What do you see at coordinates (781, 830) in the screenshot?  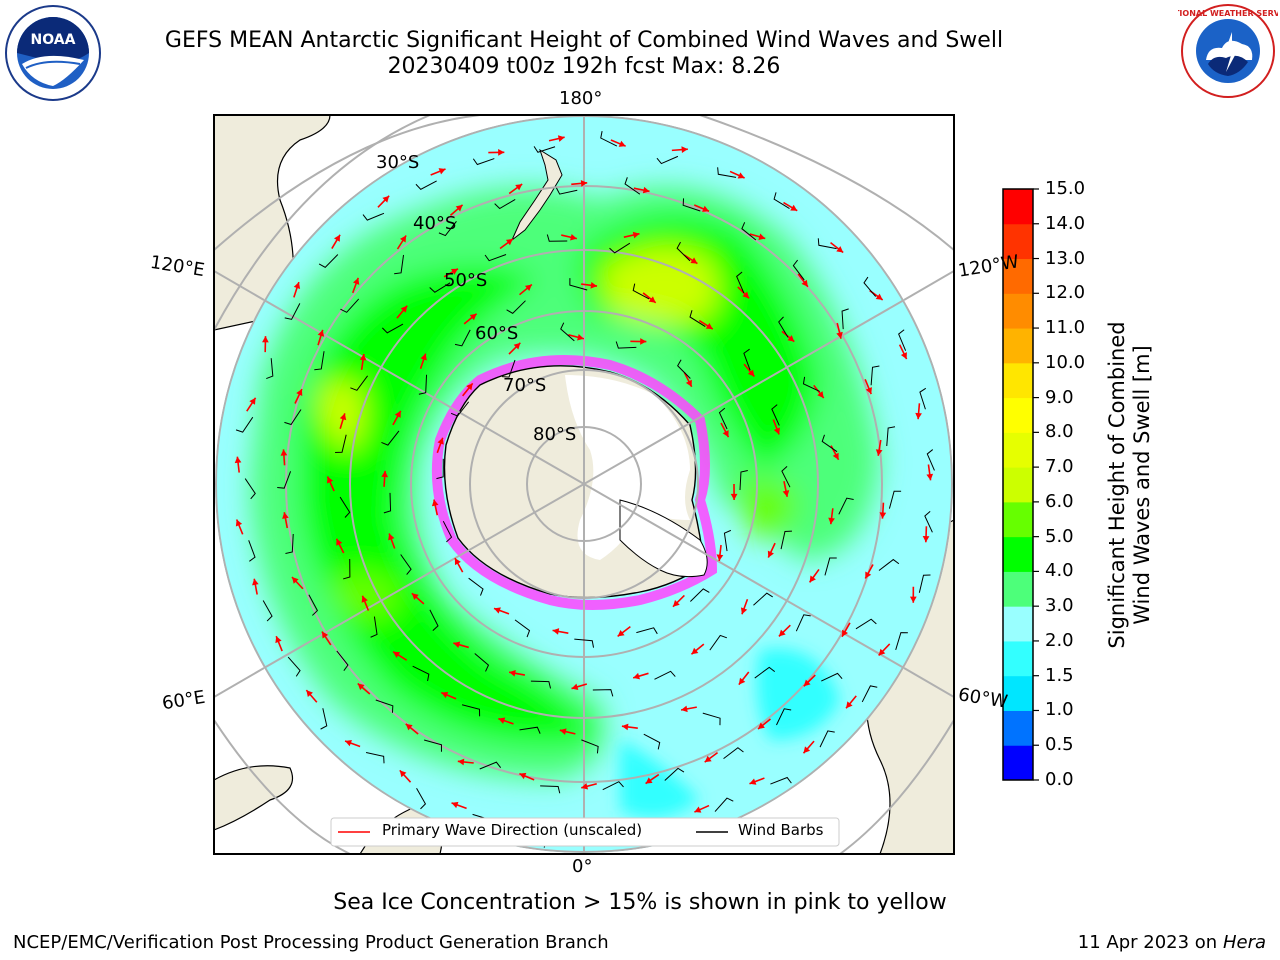 I see `legend-wind-barbs-label: Wind Barbs` at bounding box center [781, 830].